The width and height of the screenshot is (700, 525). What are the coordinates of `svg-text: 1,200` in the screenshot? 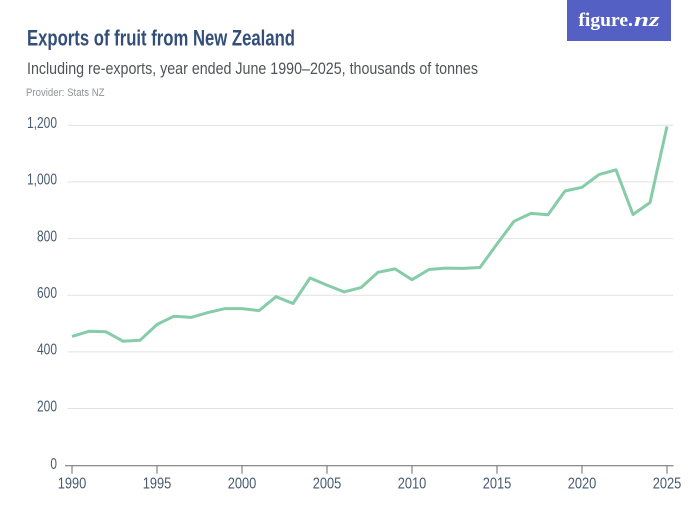 It's located at (42, 123).